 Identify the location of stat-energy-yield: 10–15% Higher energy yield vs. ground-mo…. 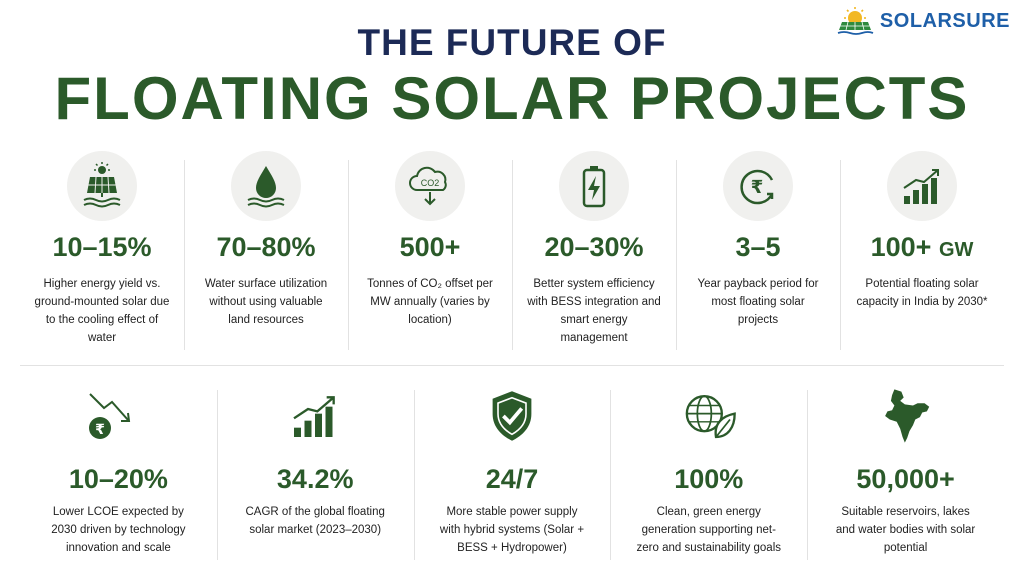
(102, 255).